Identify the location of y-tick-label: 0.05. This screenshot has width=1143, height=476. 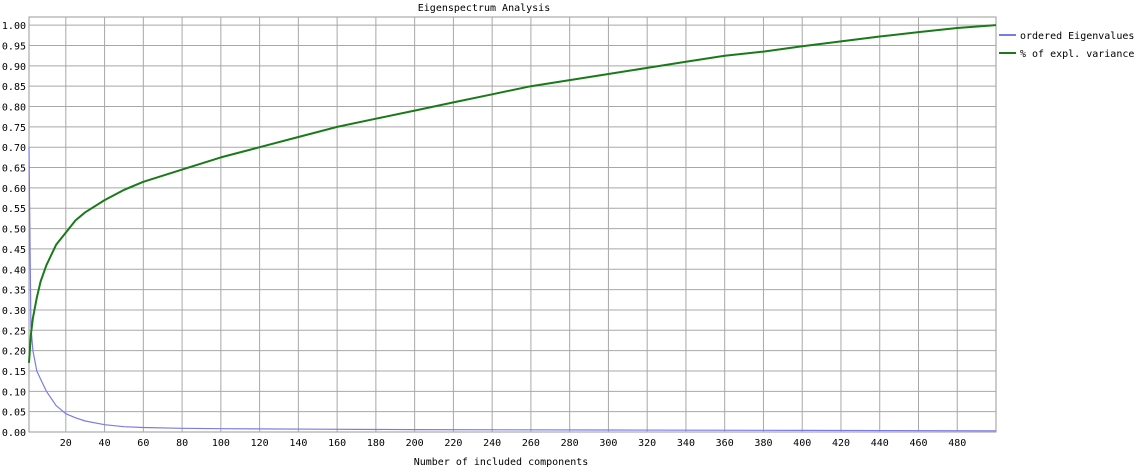
(14, 413).